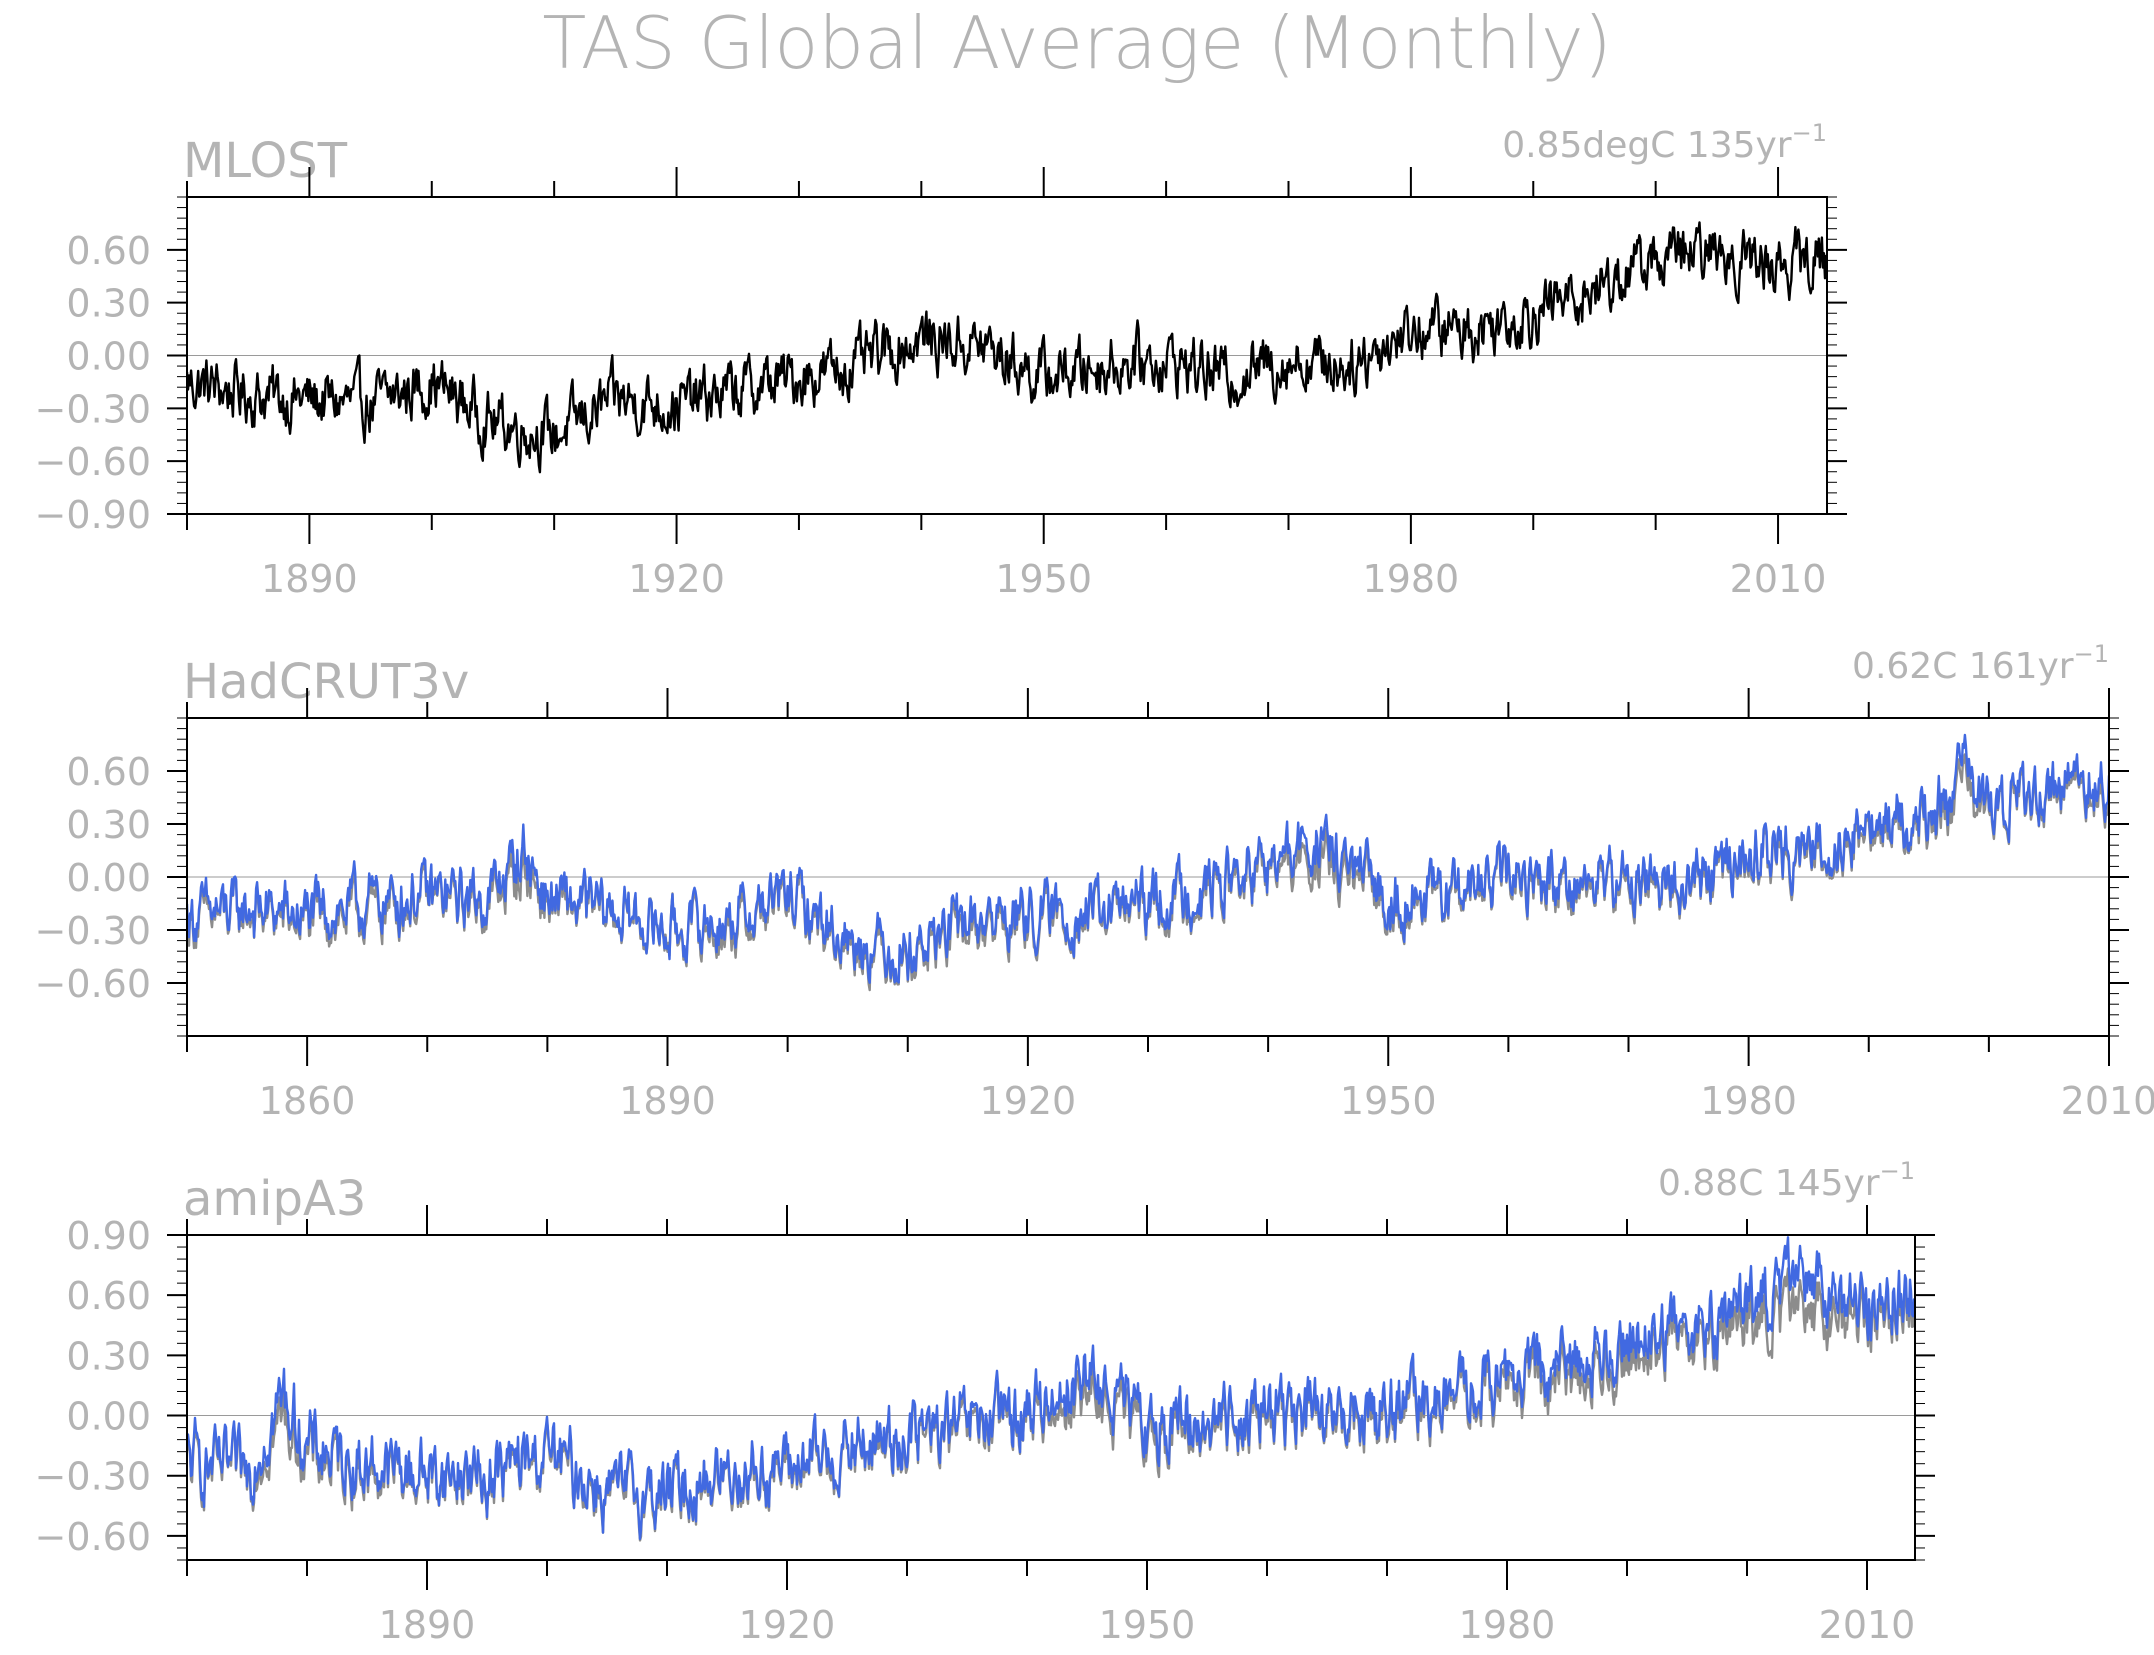 This screenshot has height=1655, width=2154. I want to click on panel-title: MLOST, so click(265, 161).